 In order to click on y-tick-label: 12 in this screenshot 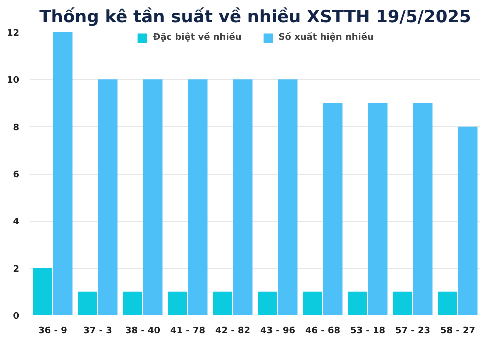, I will do `click(13, 34)`.